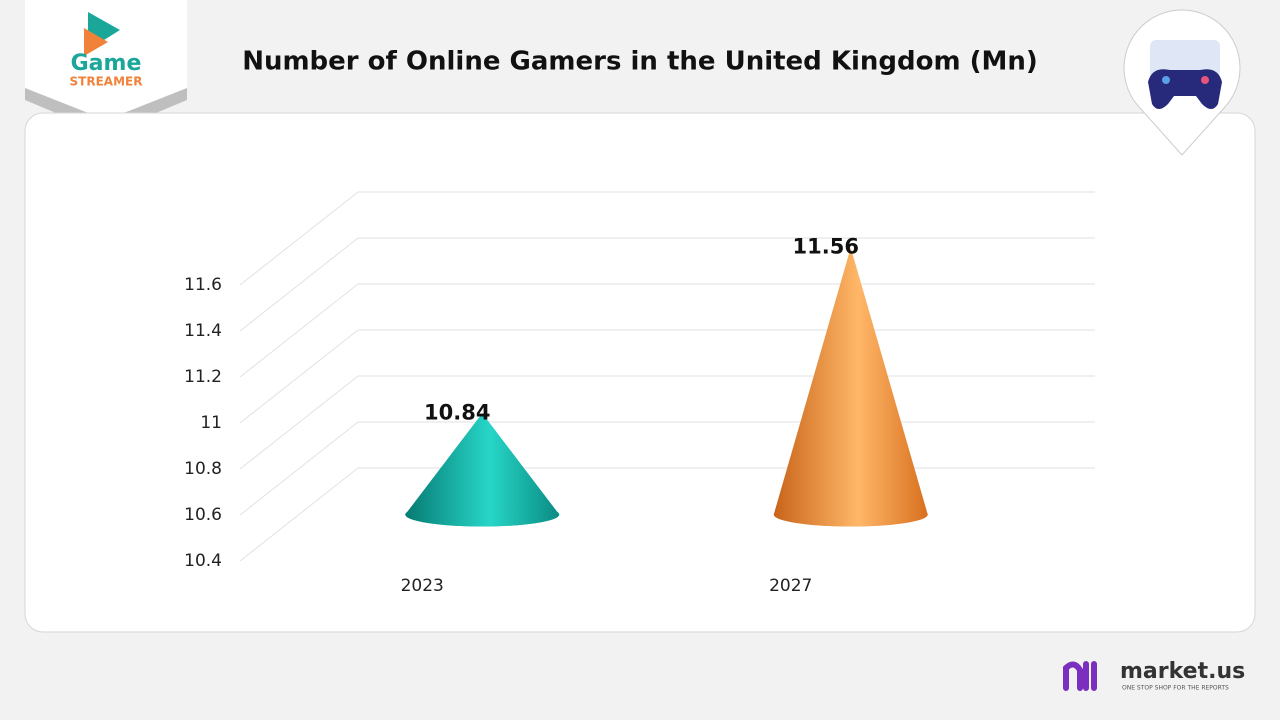 The height and width of the screenshot is (720, 1280). What do you see at coordinates (203, 377) in the screenshot?
I see `y-tick-label: 11.2` at bounding box center [203, 377].